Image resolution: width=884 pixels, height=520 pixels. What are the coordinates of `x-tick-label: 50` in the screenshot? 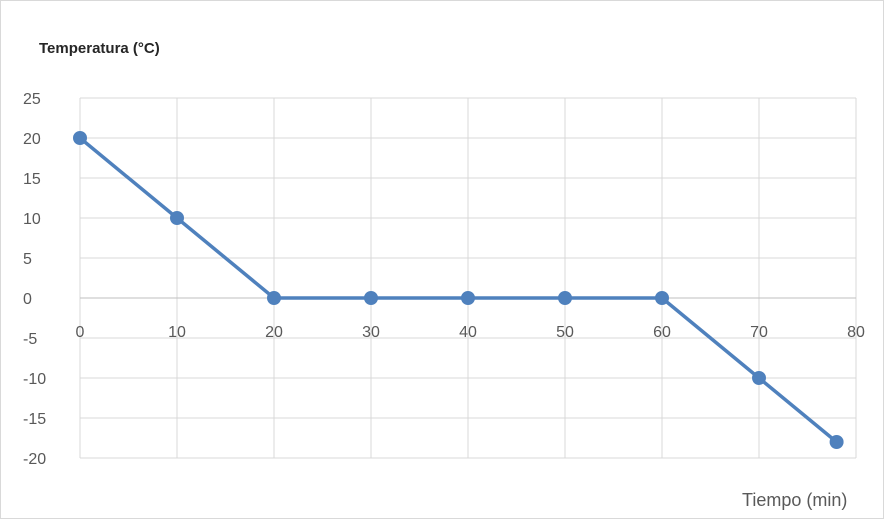 It's located at (565, 332).